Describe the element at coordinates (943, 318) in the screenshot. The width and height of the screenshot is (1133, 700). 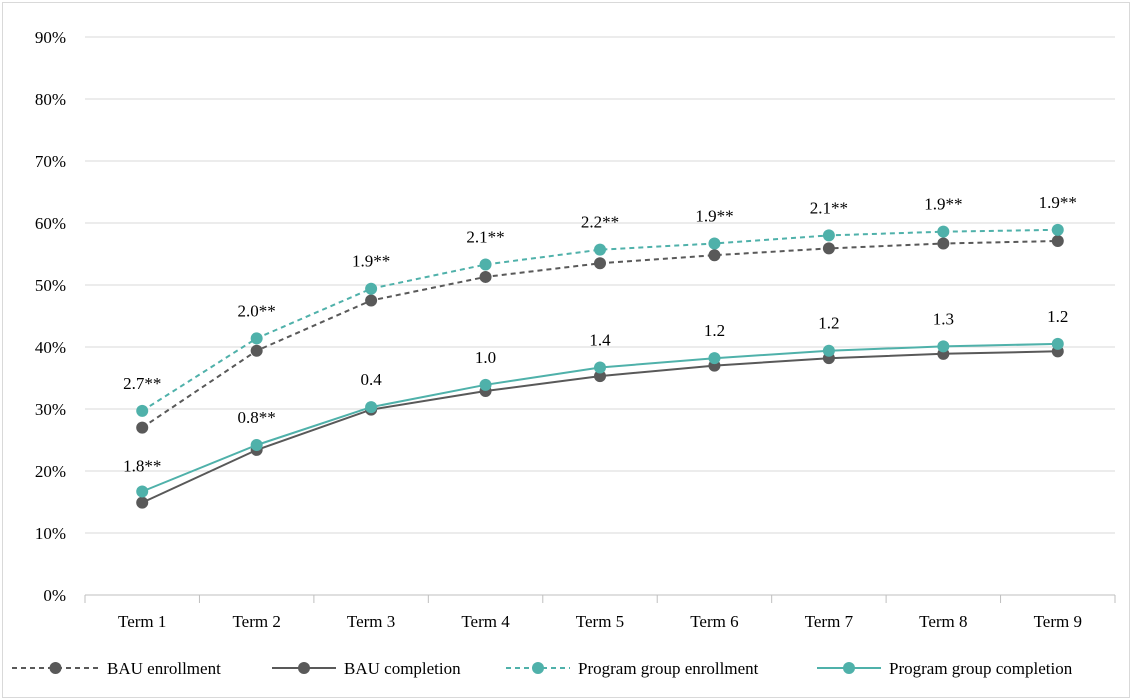
I see `completion-difference-label: 1.3` at that location.